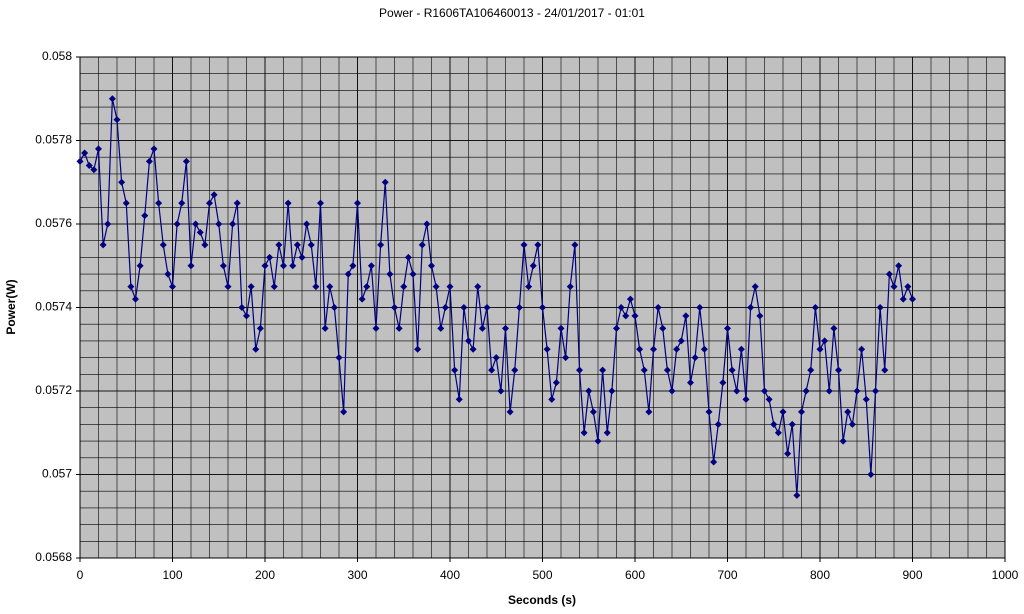  Describe the element at coordinates (912, 575) in the screenshot. I see `x-tick-label: 900` at that location.